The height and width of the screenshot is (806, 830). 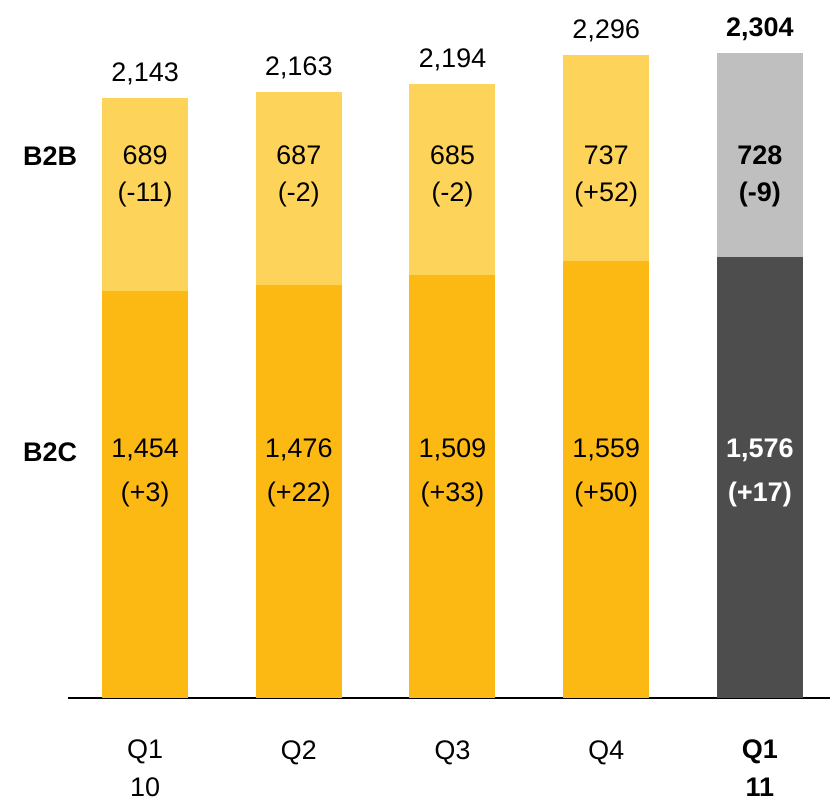 I want to click on x-tick-label: Q1 11, so click(x=759, y=768).